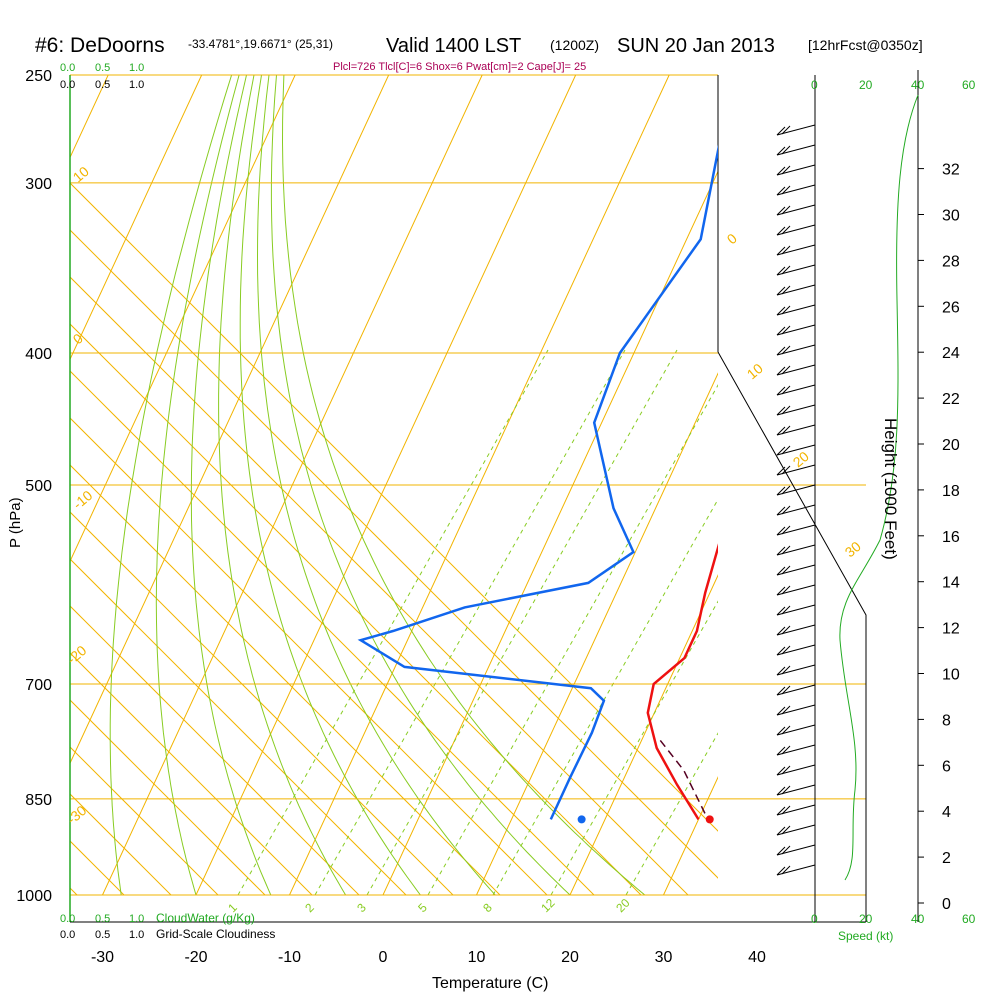 Image resolution: width=1000 pixels, height=1000 pixels. Describe the element at coordinates (969, 85) in the screenshot. I see `speed-top-60: 60` at that location.